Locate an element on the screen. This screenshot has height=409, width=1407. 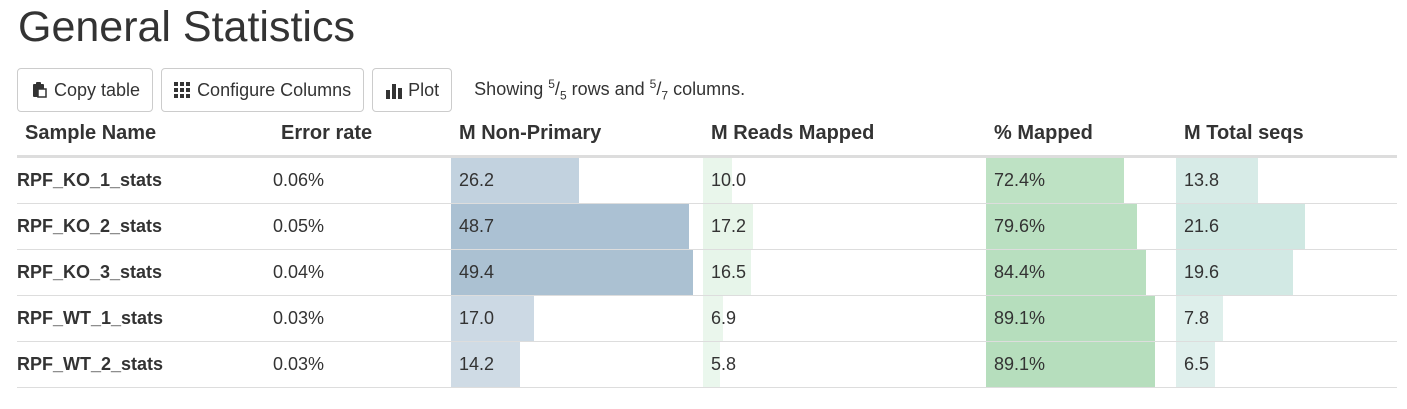
table-row: RPF_KO_1_stats 0.06% 26.2 10.0 72.4% 13.8 is located at coordinates (707, 180).